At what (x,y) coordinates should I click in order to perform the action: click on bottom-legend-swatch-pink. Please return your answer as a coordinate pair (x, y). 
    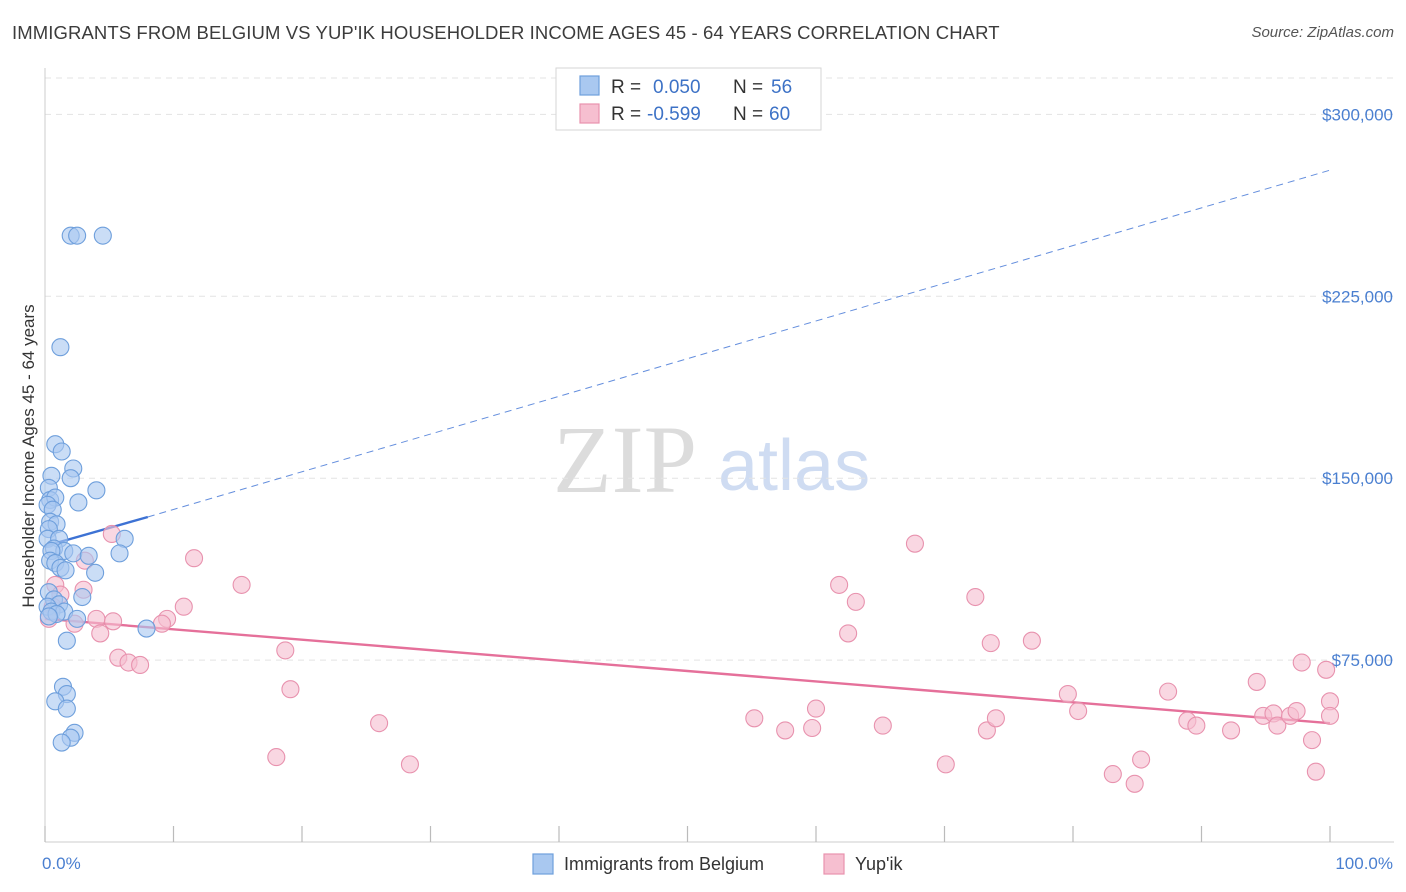
    Looking at the image, I should click on (834, 864).